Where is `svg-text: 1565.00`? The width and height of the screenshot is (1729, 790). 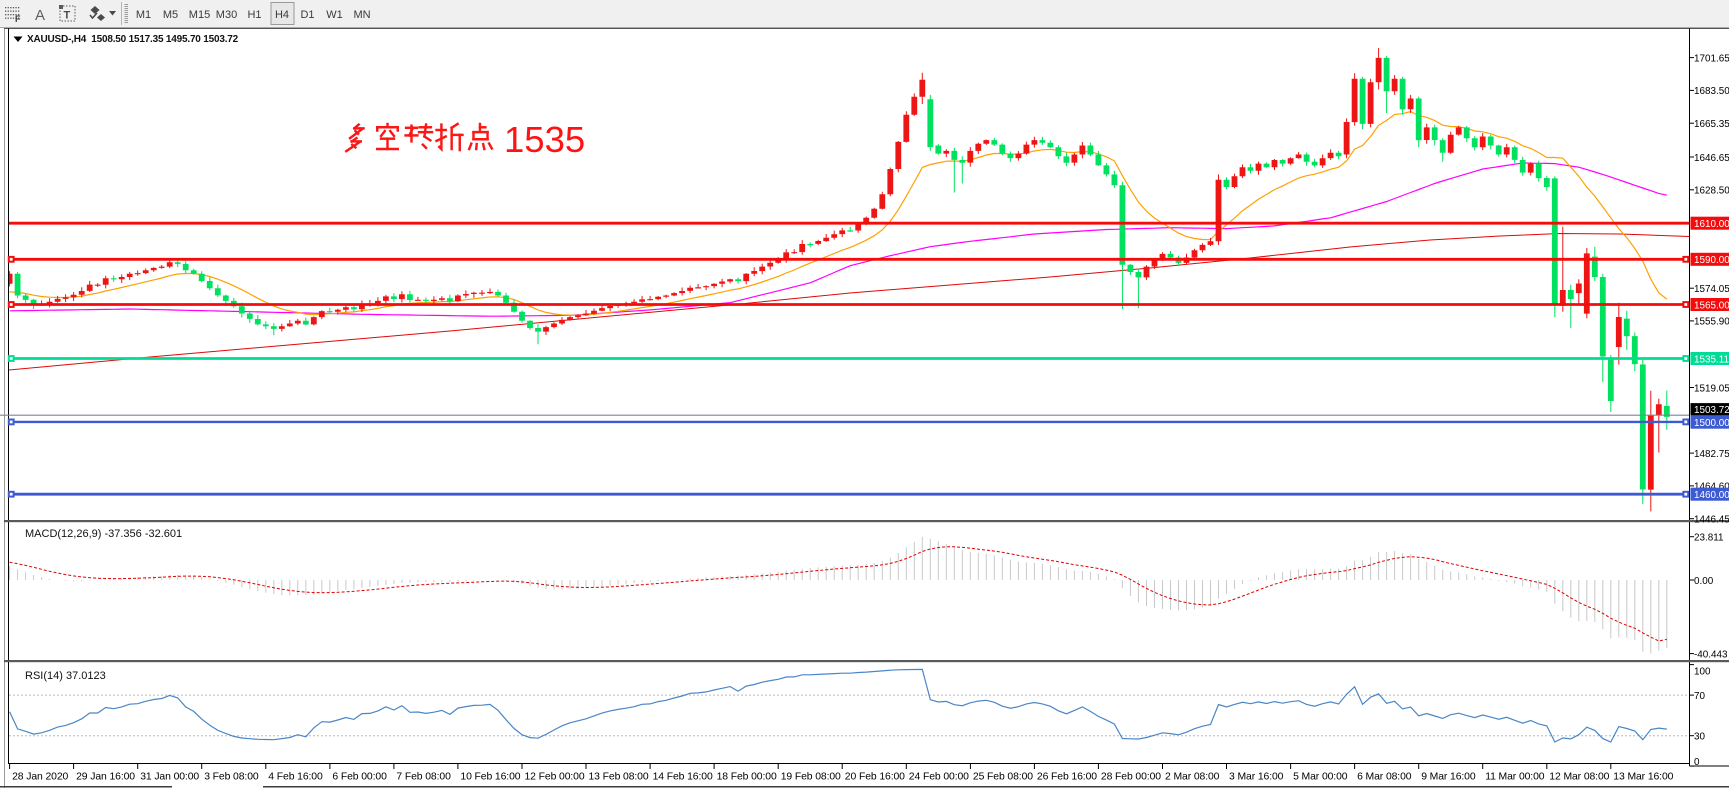 svg-text: 1565.00 is located at coordinates (1711, 305).